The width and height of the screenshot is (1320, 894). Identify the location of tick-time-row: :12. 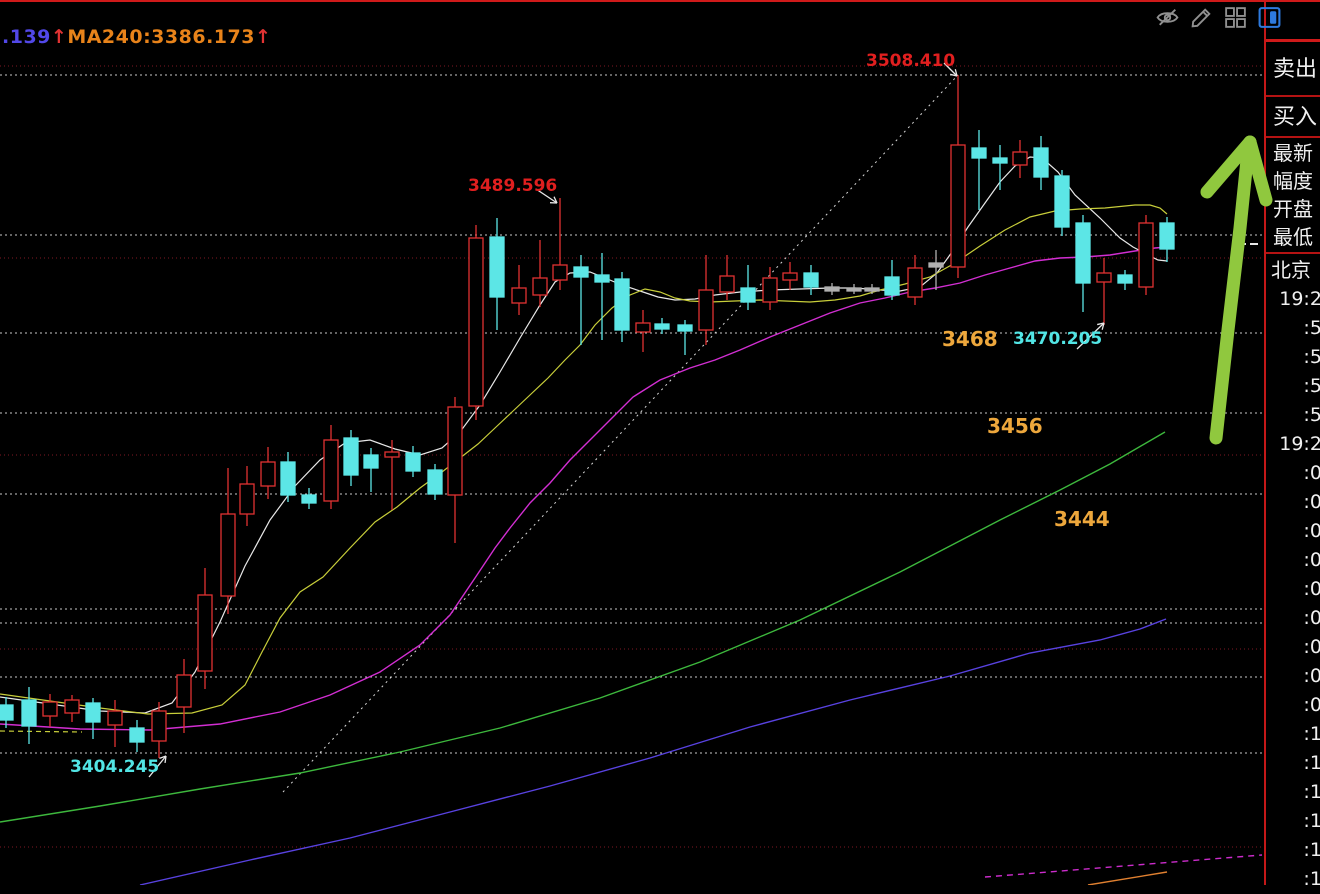
(1293, 792).